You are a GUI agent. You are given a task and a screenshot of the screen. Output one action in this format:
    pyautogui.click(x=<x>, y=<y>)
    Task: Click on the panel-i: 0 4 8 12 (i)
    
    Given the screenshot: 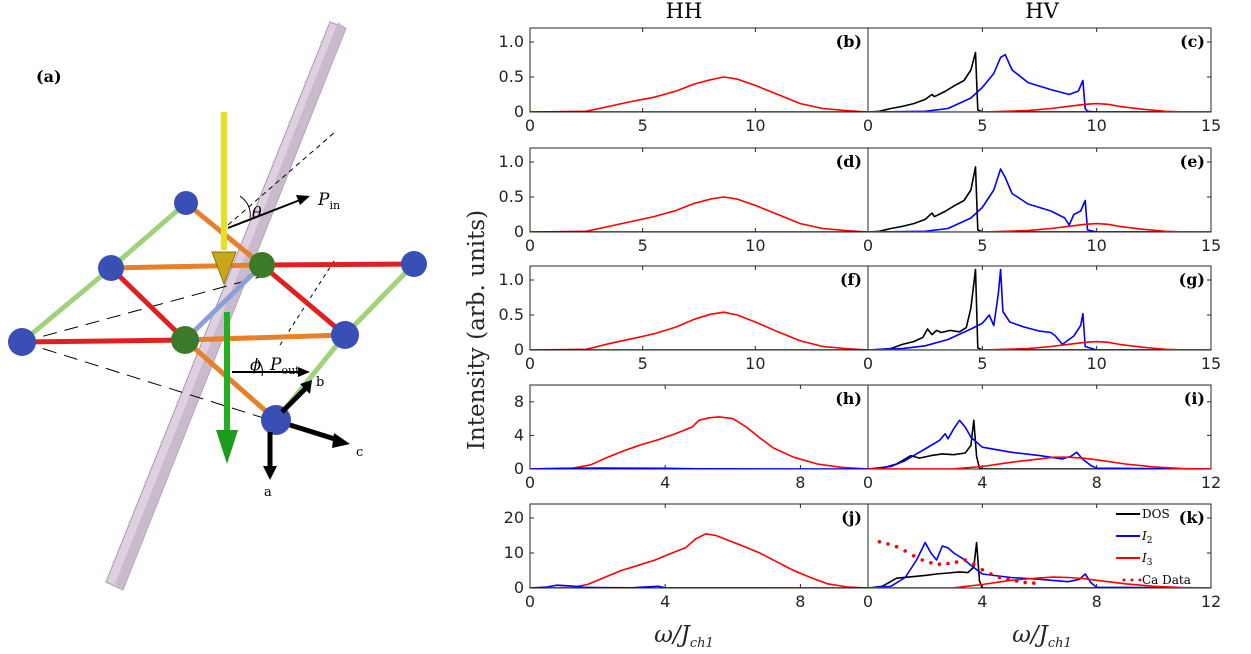 What is the action you would take?
    pyautogui.click(x=1042, y=438)
    